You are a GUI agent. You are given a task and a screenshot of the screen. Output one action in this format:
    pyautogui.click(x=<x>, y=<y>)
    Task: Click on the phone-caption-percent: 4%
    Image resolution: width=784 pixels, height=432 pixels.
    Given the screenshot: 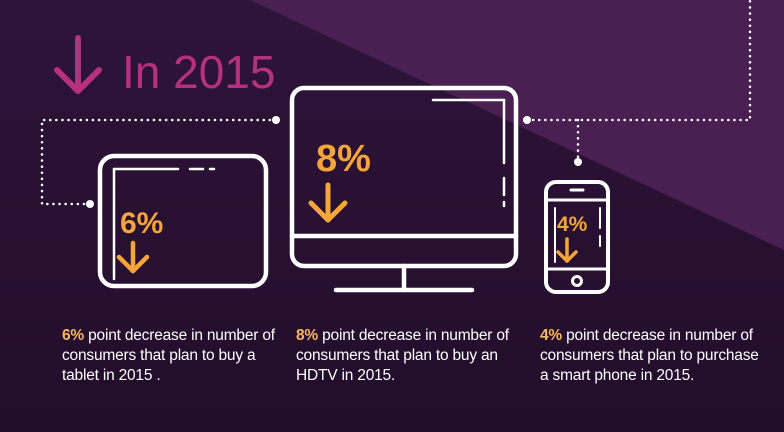 What is the action you would take?
    pyautogui.click(x=551, y=335)
    